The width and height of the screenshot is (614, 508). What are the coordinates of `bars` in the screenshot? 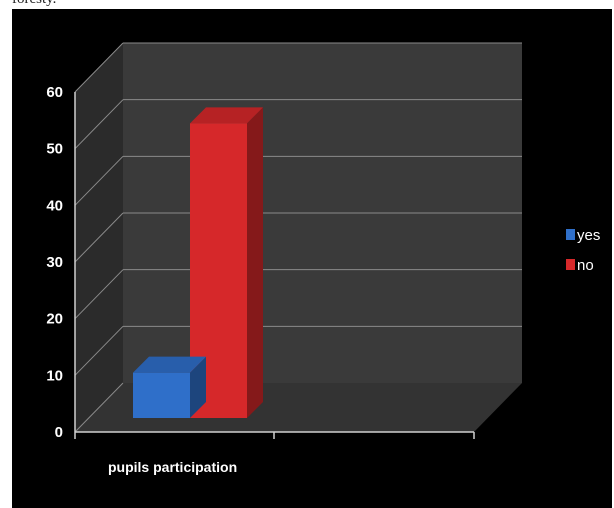 It's located at (198, 262).